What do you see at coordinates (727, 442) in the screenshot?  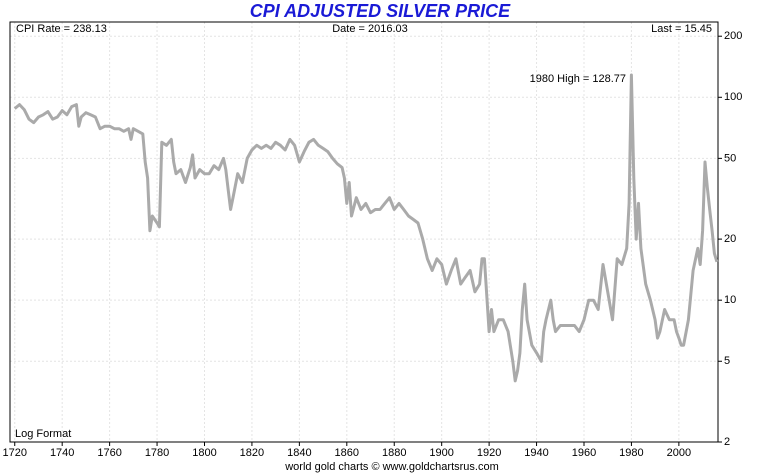 I see `y-tick-label: 2` at bounding box center [727, 442].